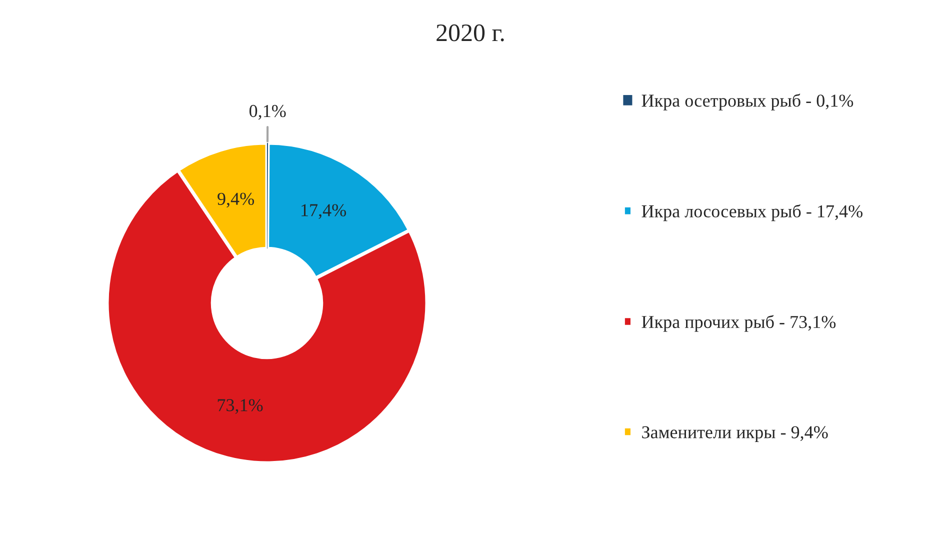  What do you see at coordinates (752, 213) in the screenshot?
I see `legend-label: Икра лососевых рыб - 17,4%` at bounding box center [752, 213].